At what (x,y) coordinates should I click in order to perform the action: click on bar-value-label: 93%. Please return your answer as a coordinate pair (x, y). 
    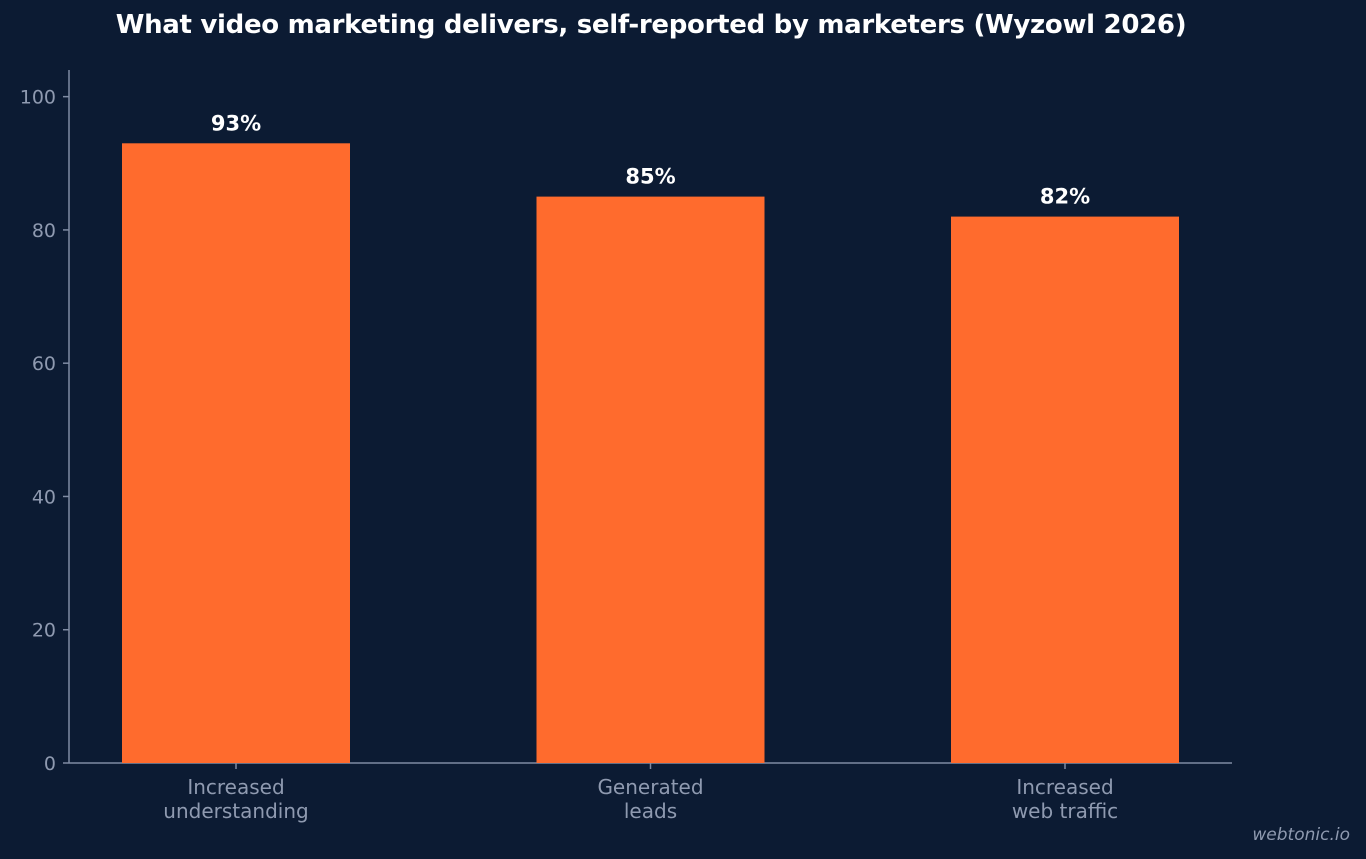
    Looking at the image, I should click on (236, 123).